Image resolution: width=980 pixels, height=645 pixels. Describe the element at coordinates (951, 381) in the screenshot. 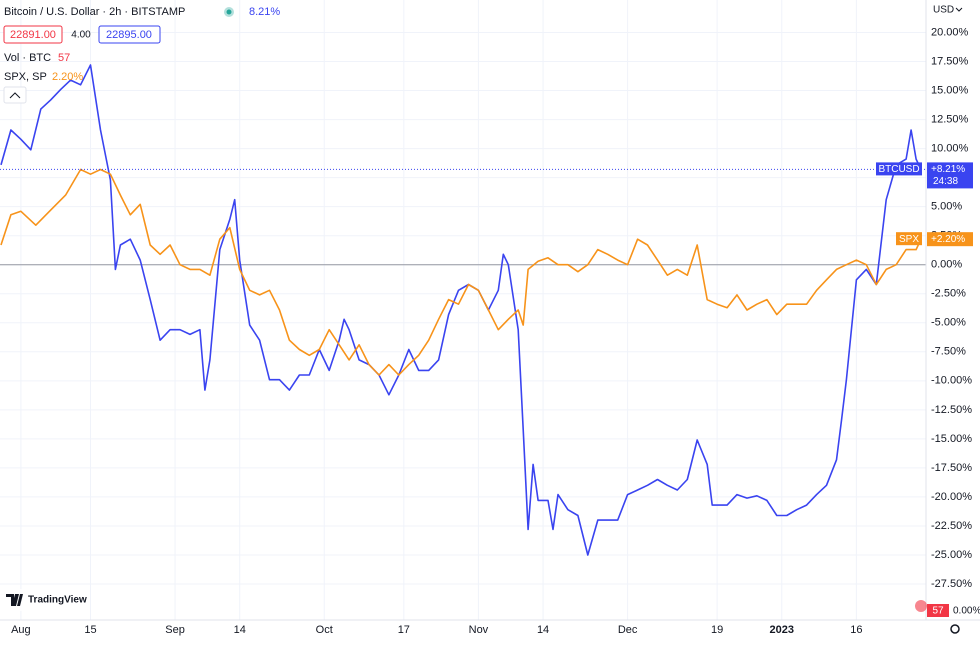

I see `y-tick-label: -10.00%` at that location.